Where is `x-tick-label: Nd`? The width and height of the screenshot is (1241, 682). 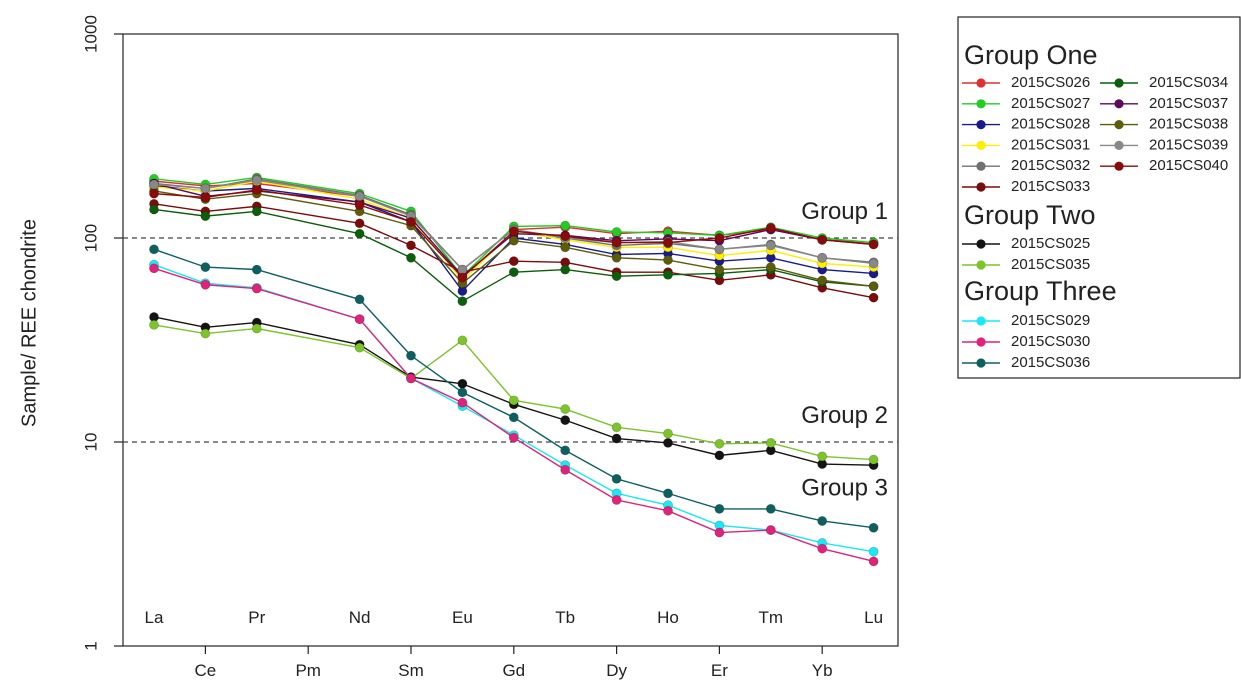
x-tick-label: Nd is located at coordinates (360, 617).